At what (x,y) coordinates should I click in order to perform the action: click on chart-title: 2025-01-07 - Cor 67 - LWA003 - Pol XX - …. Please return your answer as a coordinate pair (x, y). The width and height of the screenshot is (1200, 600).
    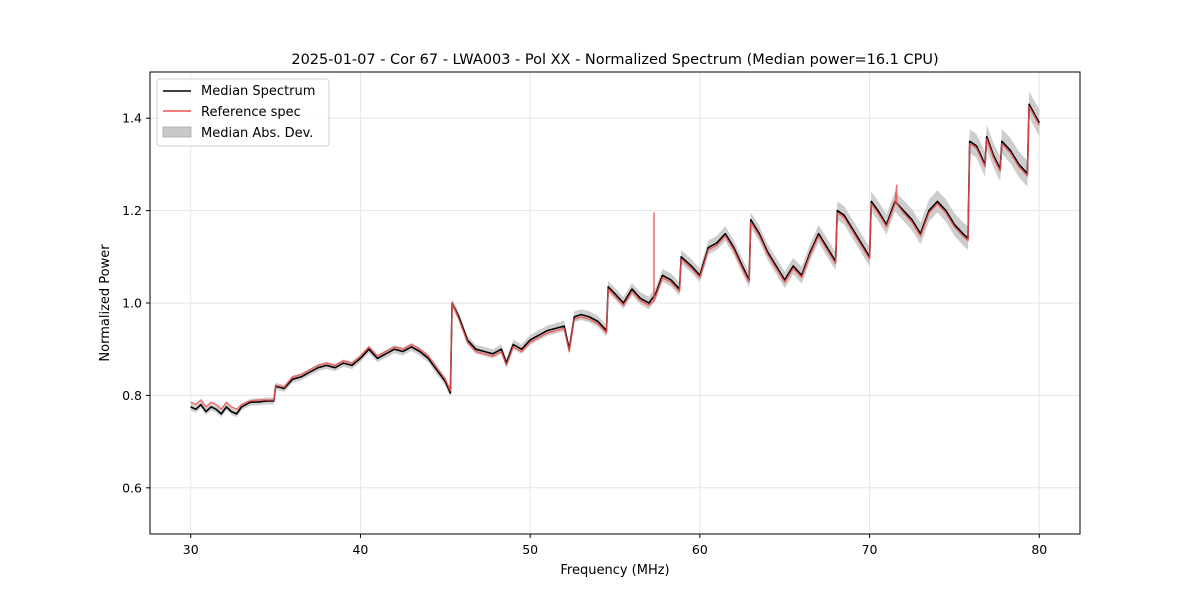
    Looking at the image, I should click on (614, 60).